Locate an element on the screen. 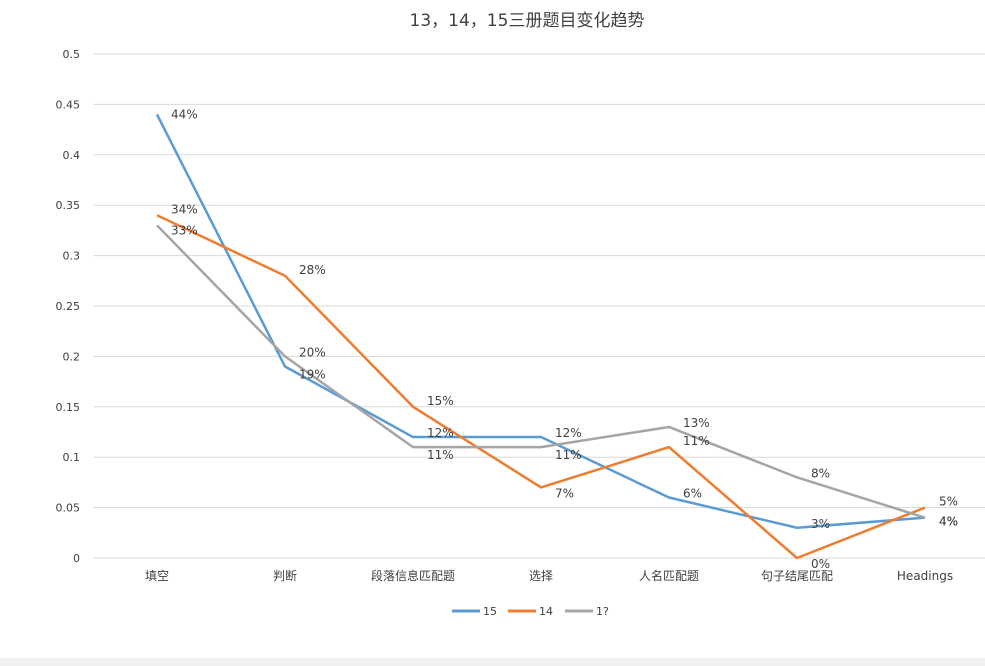  y-tick-label: 0.15 is located at coordinates (68, 407).